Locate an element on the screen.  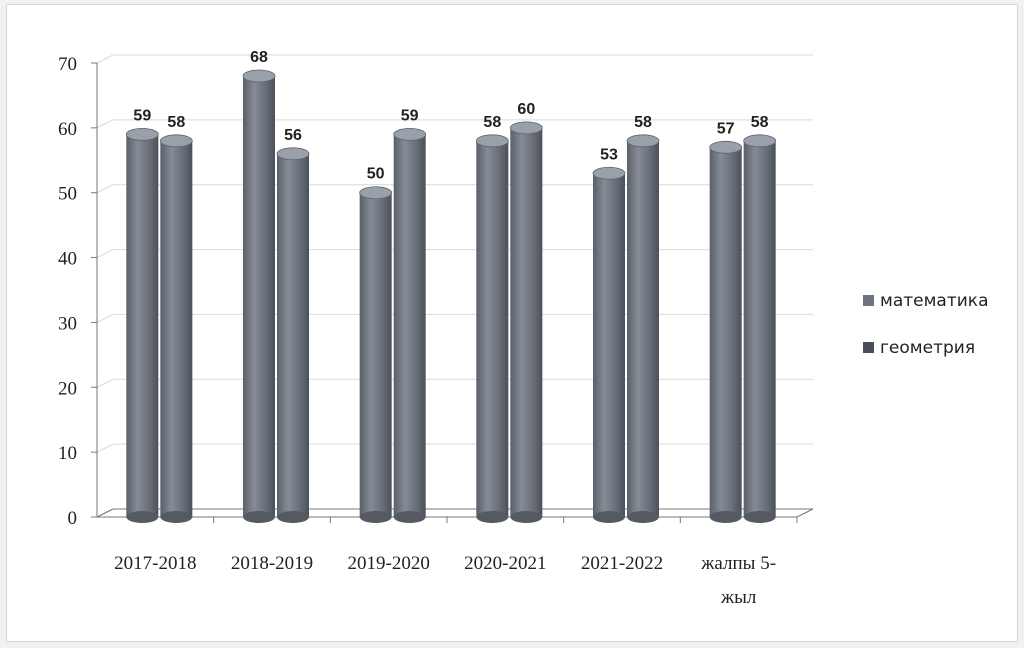
x-tick-label: 2021-2022 is located at coordinates (622, 563).